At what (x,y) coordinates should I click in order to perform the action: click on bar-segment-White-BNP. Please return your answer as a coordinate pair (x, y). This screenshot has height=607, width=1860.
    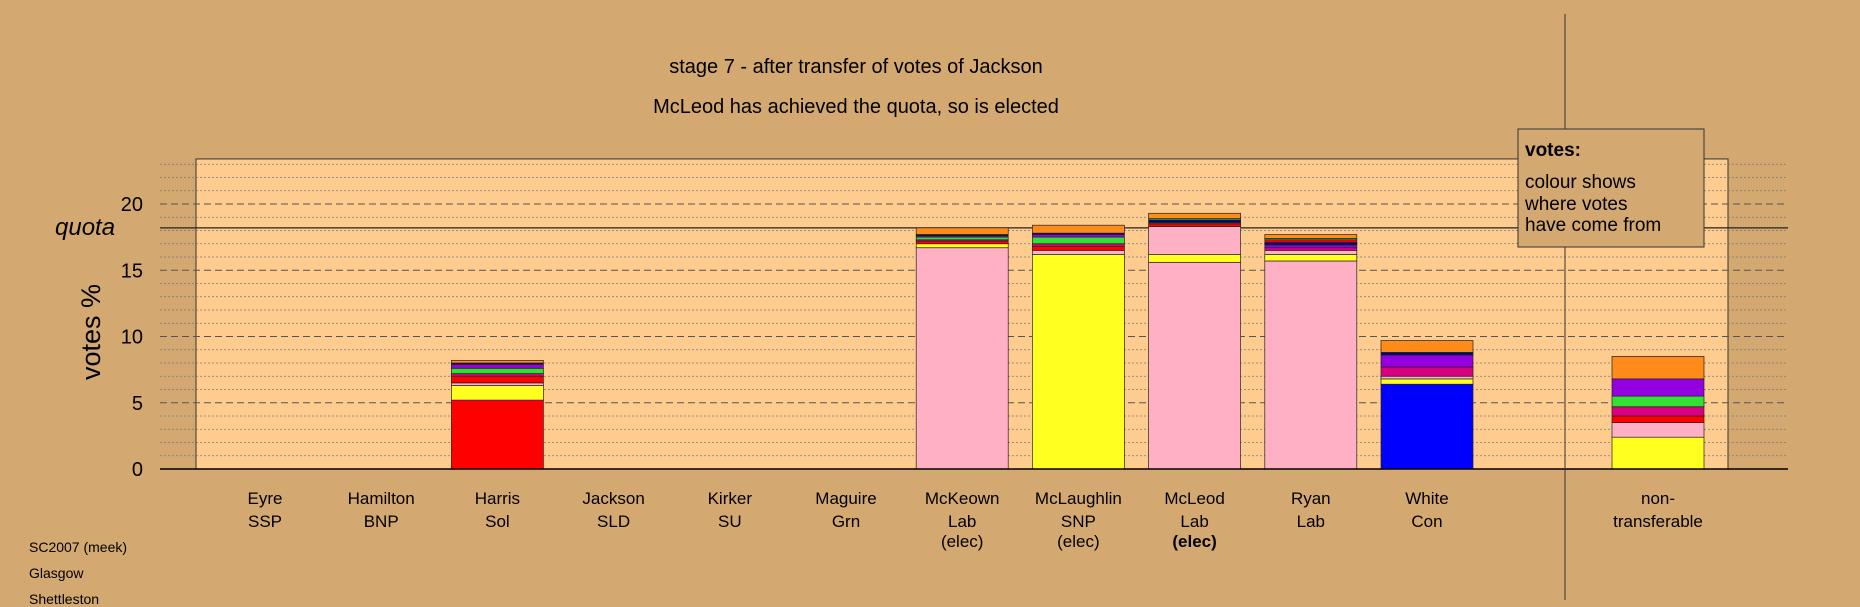
    Looking at the image, I should click on (1427, 354).